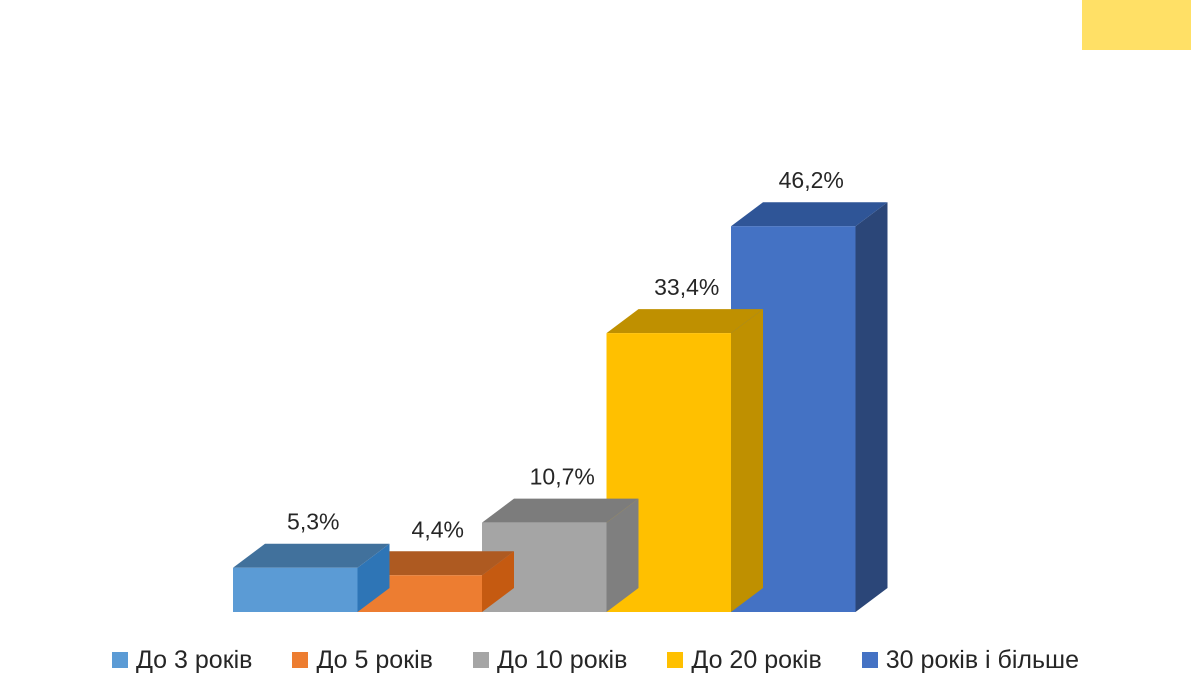 Image resolution: width=1191 pixels, height=680 pixels. I want to click on legend-item: До 3 років, so click(182, 660).